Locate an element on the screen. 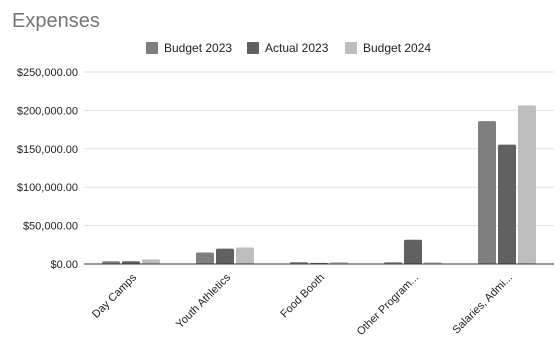 This screenshot has height=339, width=560. chart-title: Expenses is located at coordinates (56, 21).